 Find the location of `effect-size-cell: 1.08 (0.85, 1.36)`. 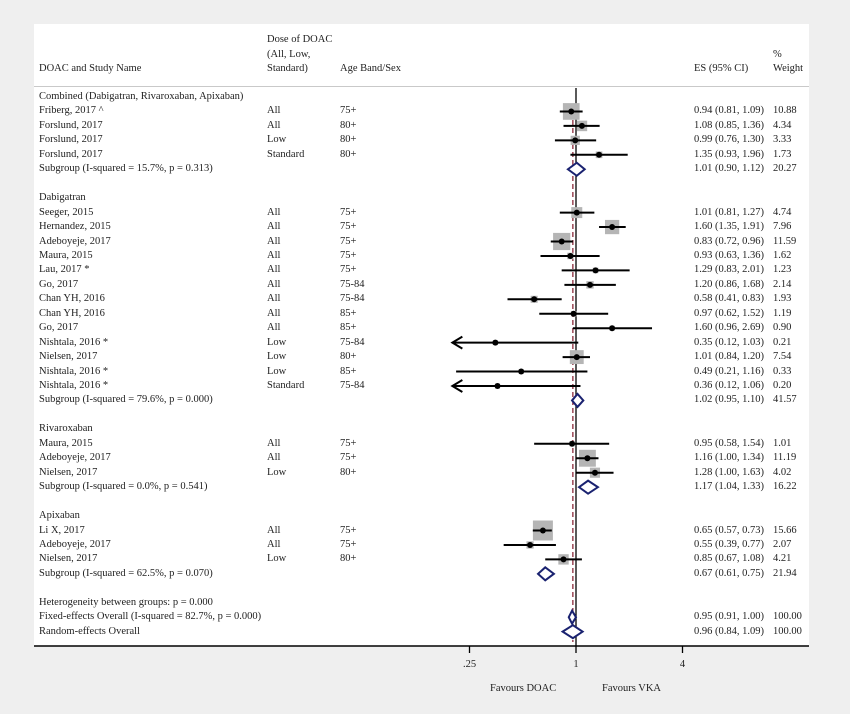

effect-size-cell: 1.08 (0.85, 1.36) is located at coordinates (729, 125).